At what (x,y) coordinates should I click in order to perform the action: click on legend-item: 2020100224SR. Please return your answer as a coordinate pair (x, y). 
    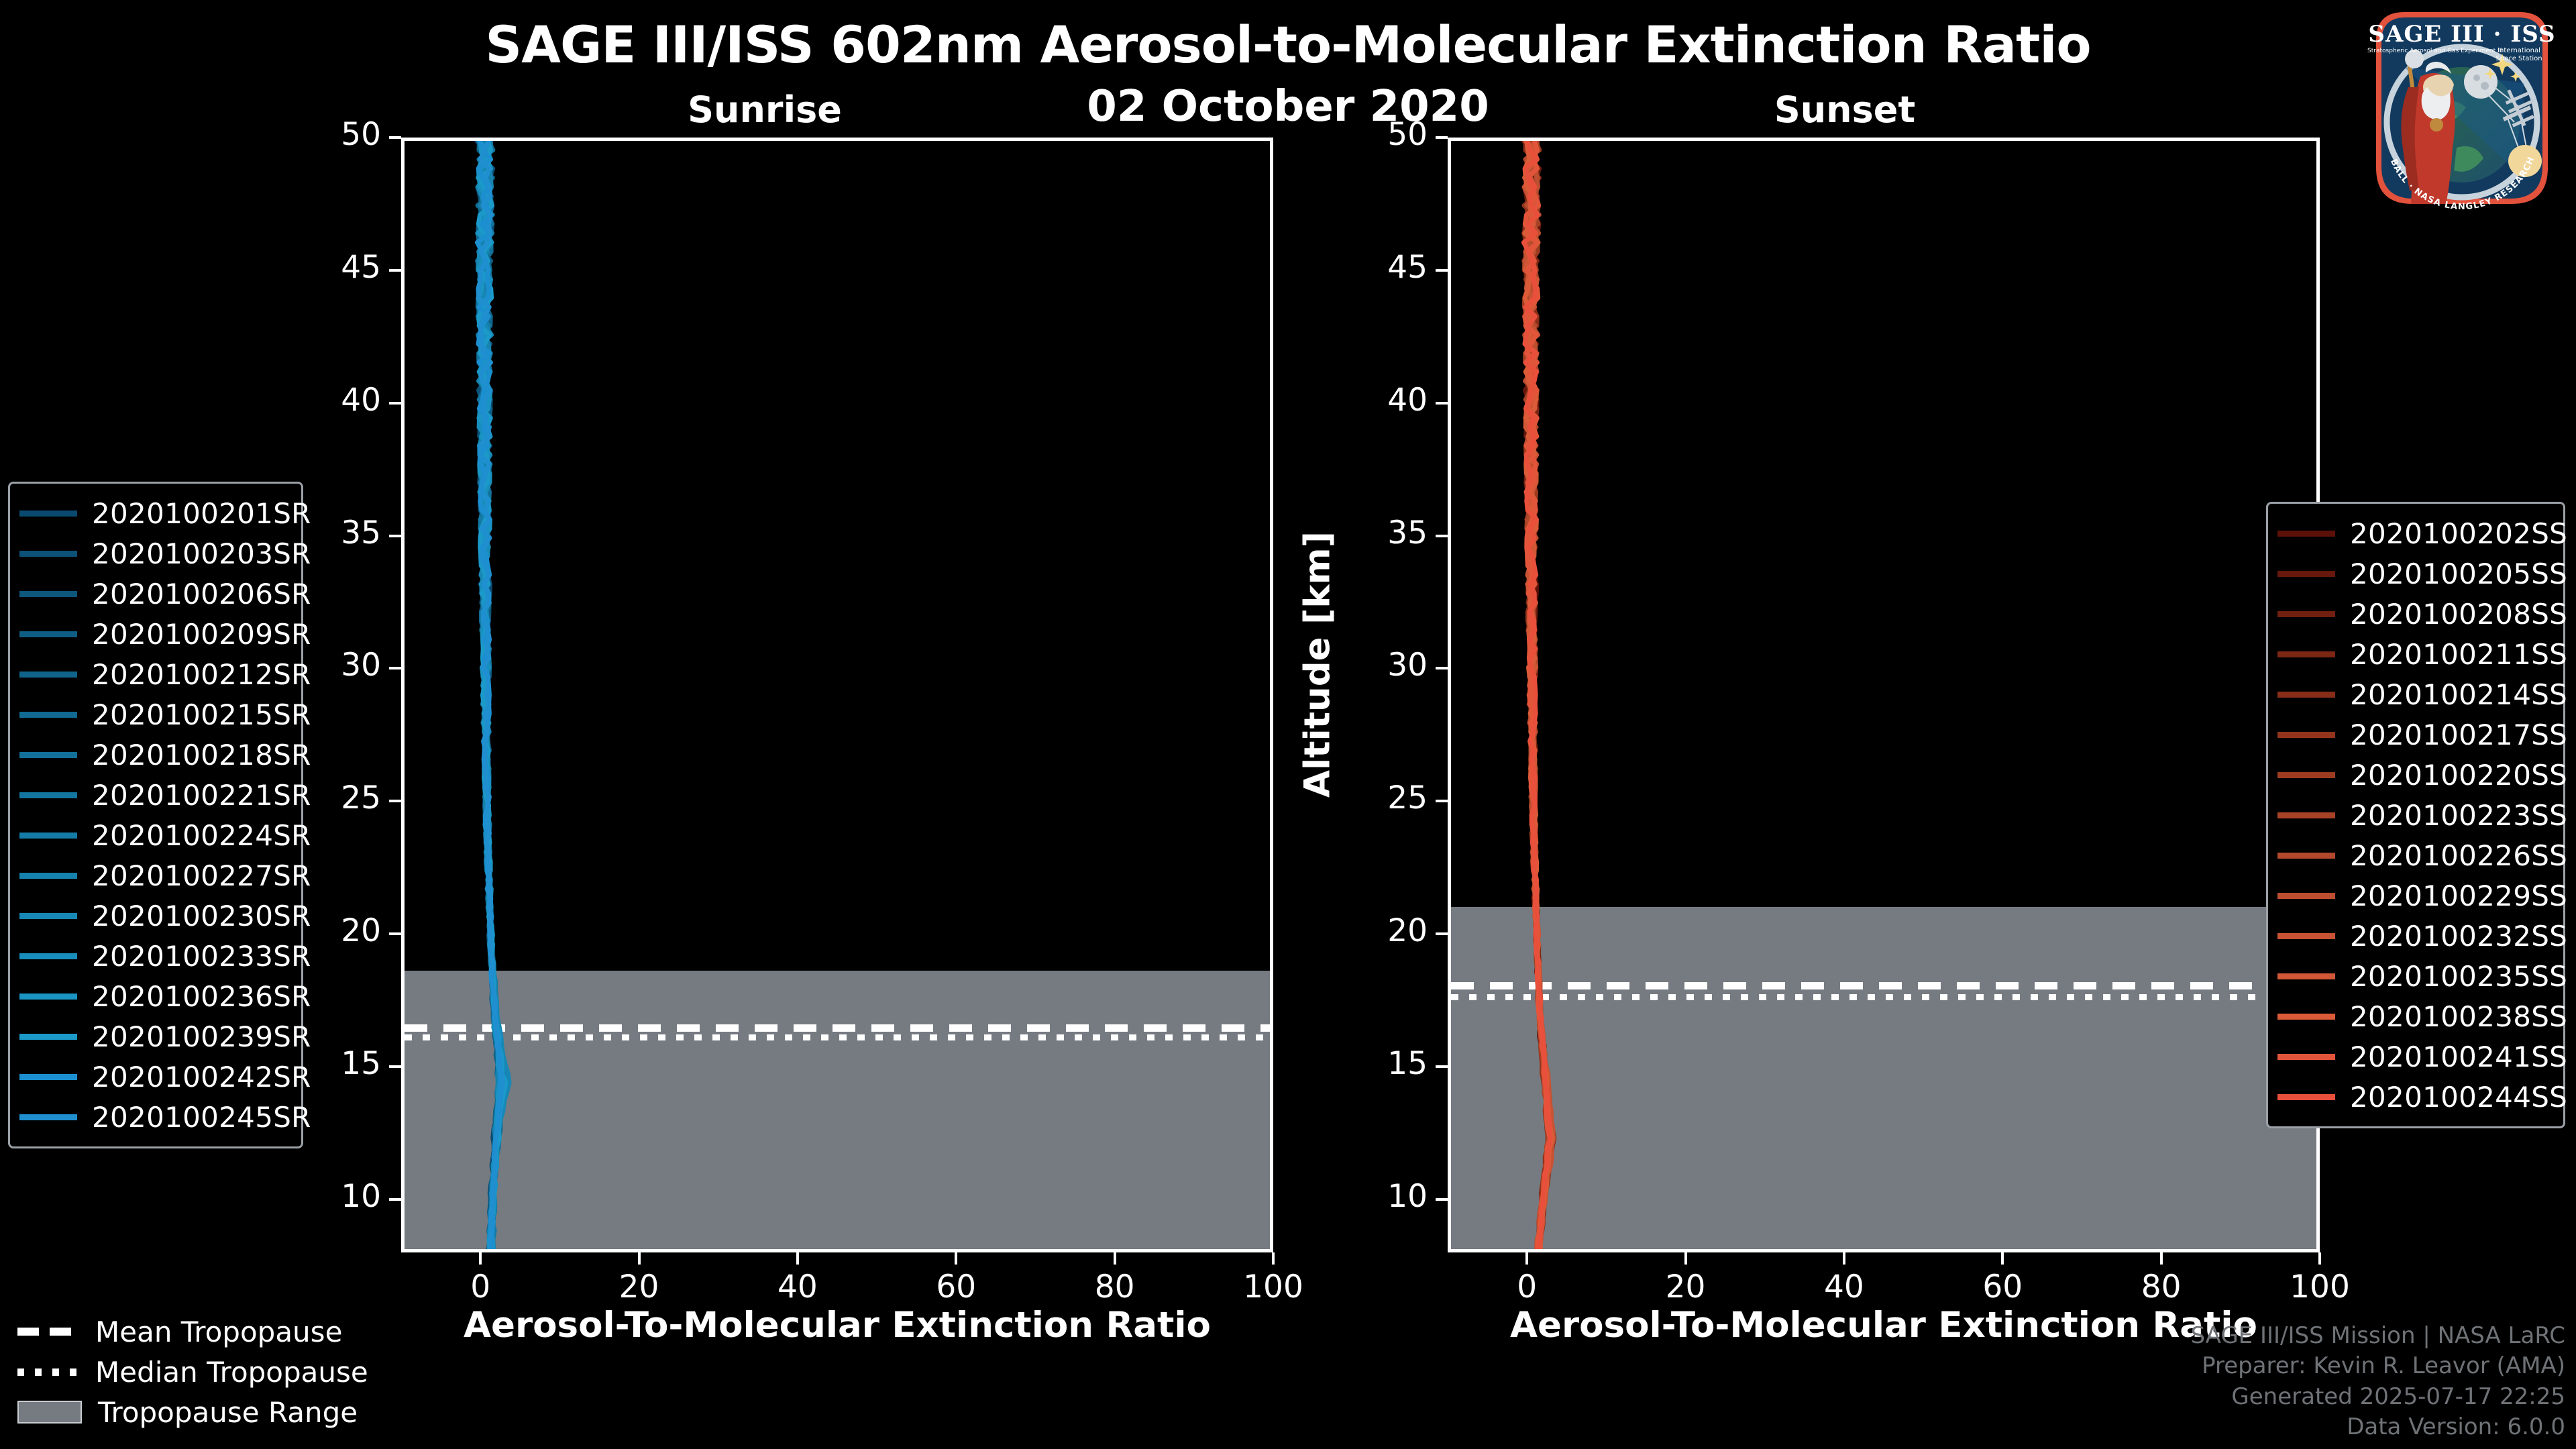
    Looking at the image, I should click on (165, 835).